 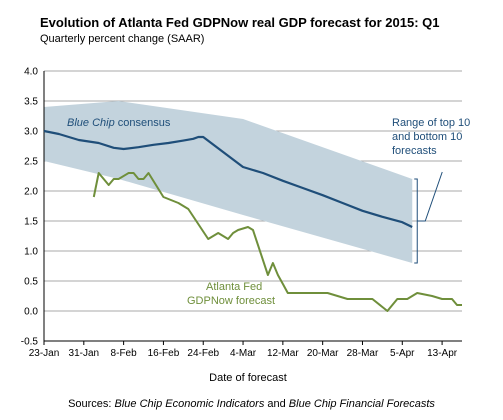 What do you see at coordinates (231, 301) in the screenshot?
I see `gdpnow-label-line2: GDPNow forecast` at bounding box center [231, 301].